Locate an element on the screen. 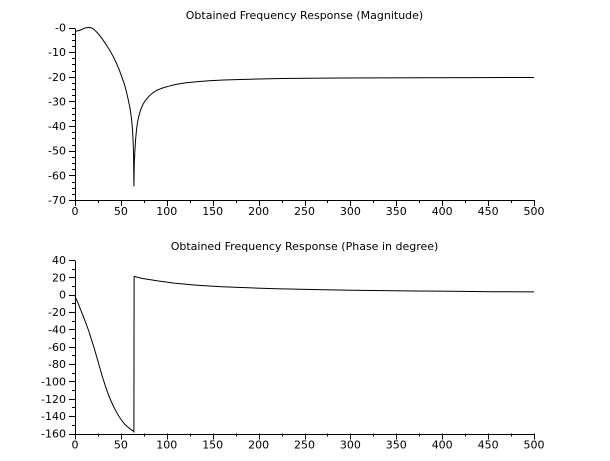 This screenshot has height=461, width=610. y-tick-label: 20 is located at coordinates (59, 277).